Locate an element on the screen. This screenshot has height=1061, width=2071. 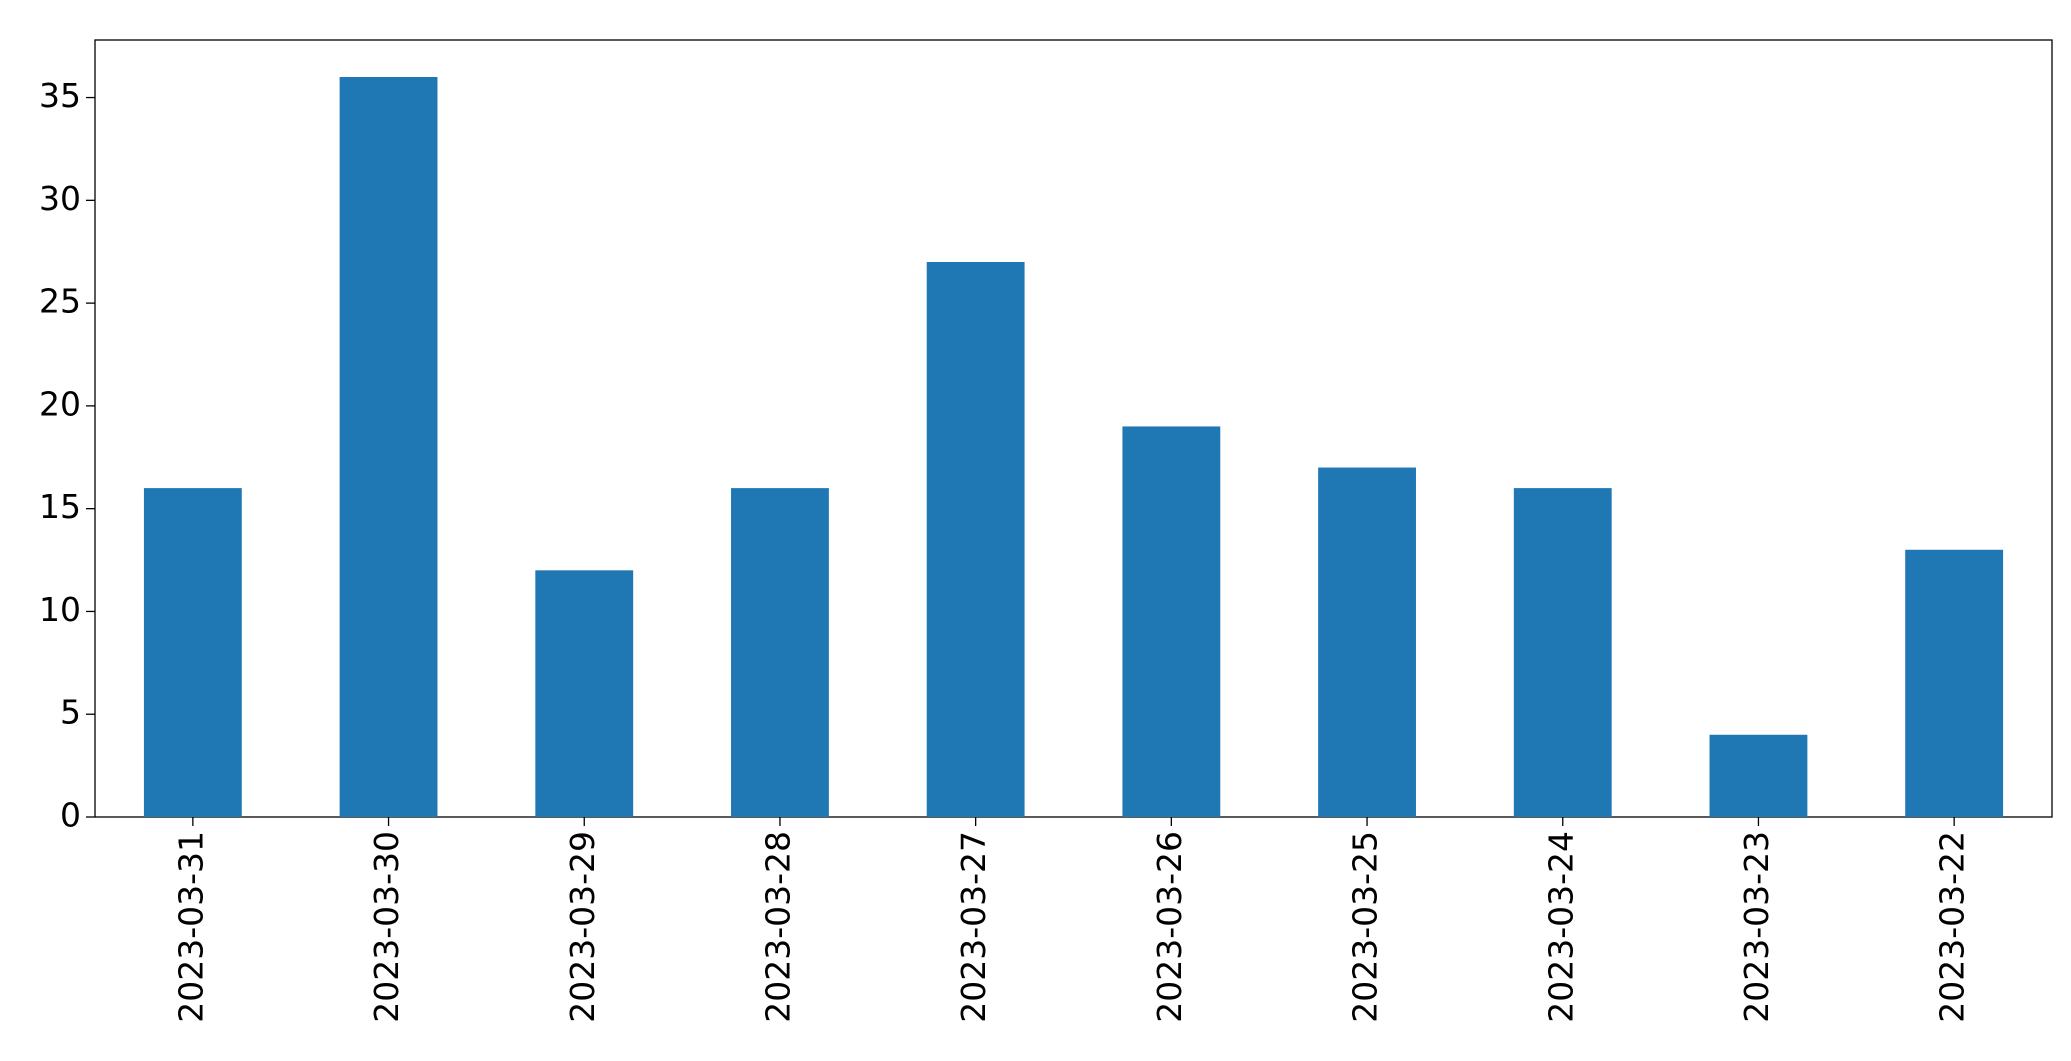
y-tick-label: 0 is located at coordinates (70, 815).